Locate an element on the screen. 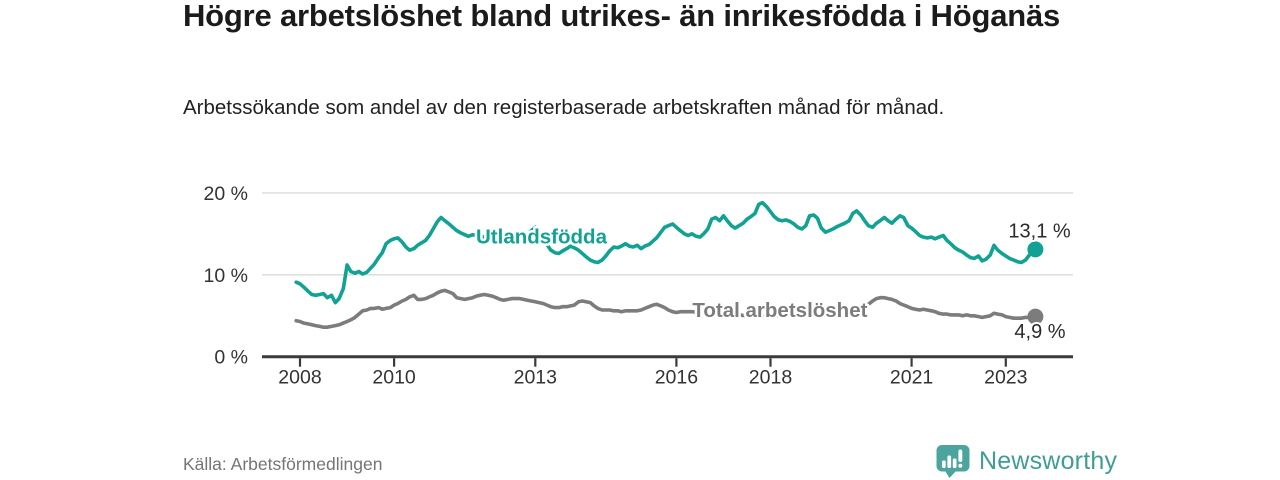 This screenshot has height=480, width=1280. bar-chart-glyph is located at coordinates (949, 461).